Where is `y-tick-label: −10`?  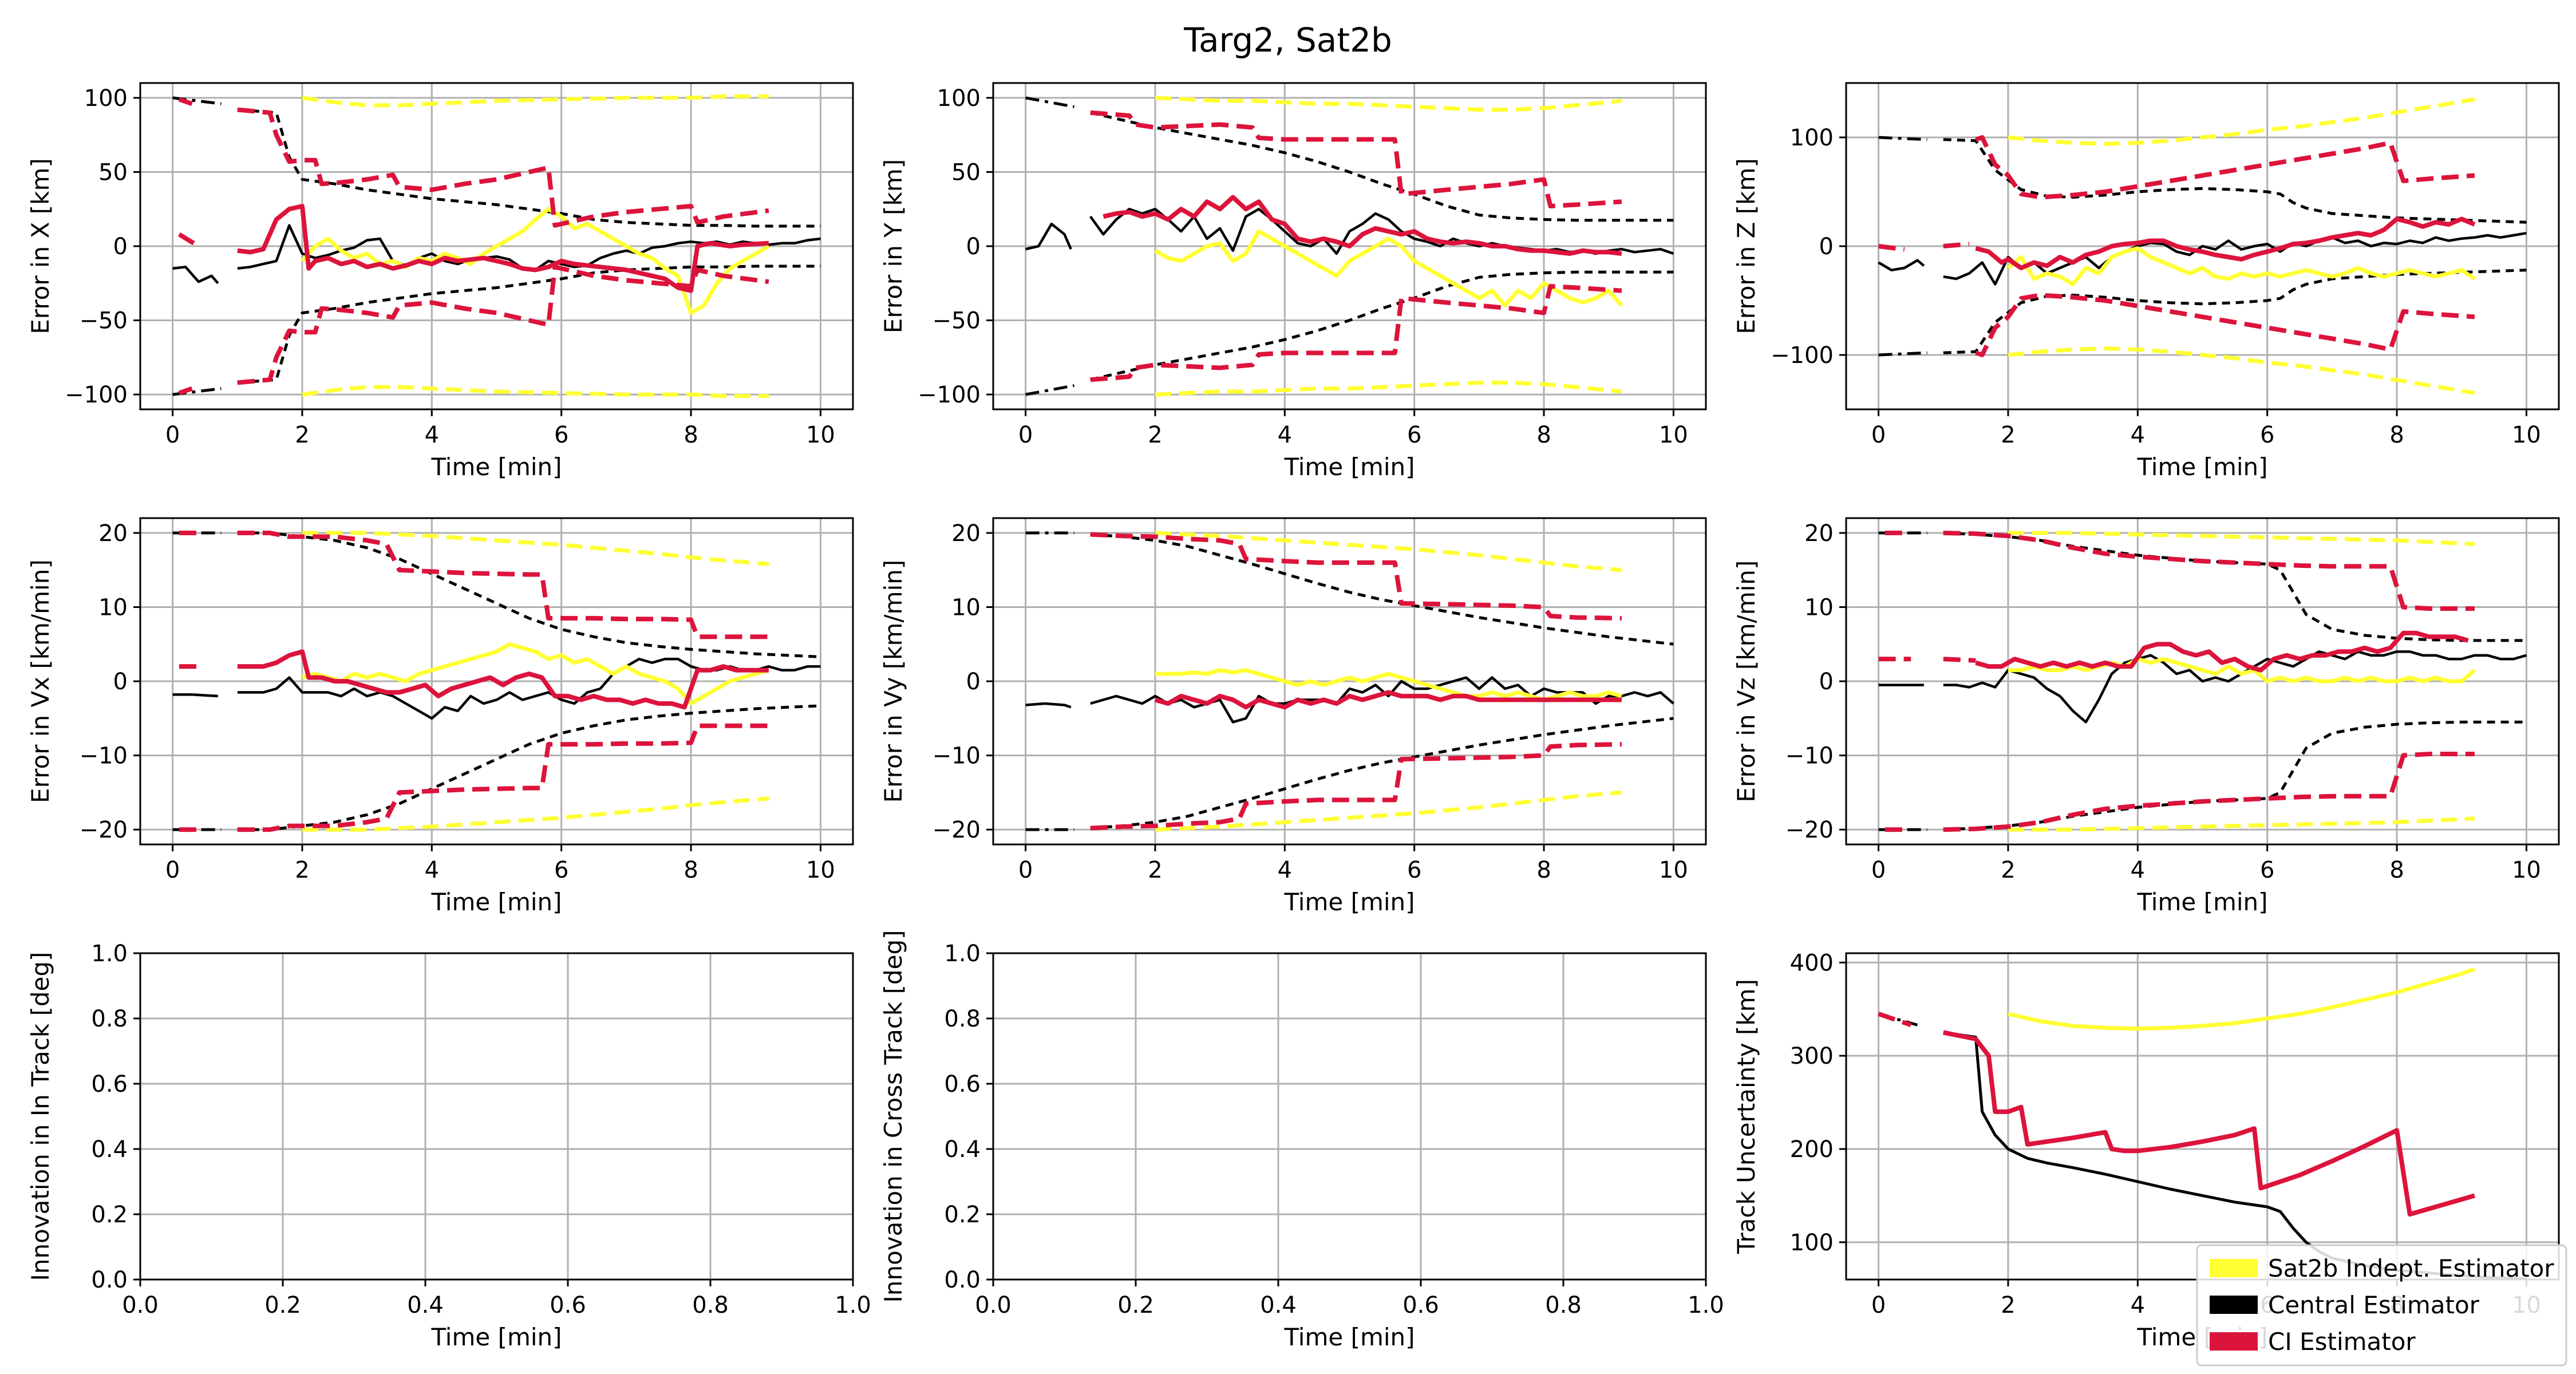 y-tick-label: −10 is located at coordinates (957, 756).